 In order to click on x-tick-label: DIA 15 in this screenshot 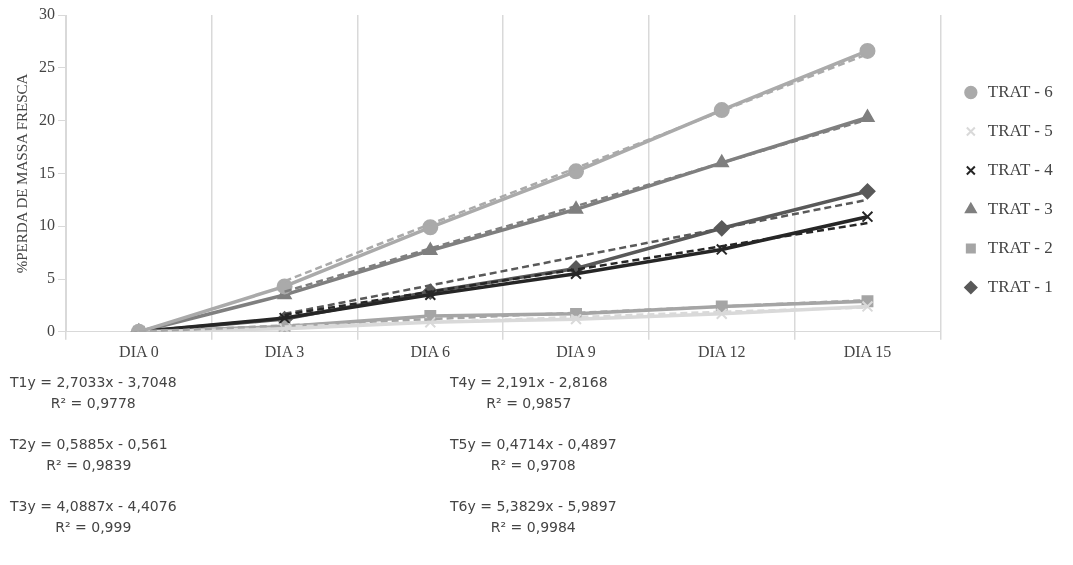, I will do `click(867, 351)`.